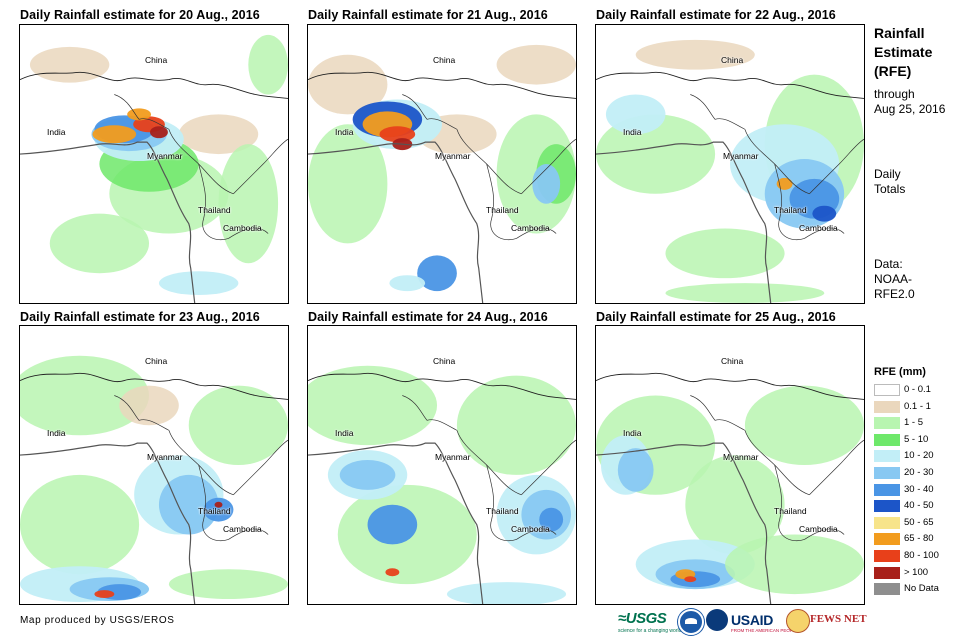 The image size is (967, 639). Describe the element at coordinates (691, 622) in the screenshot. I see `noaa-logo-icon` at that location.